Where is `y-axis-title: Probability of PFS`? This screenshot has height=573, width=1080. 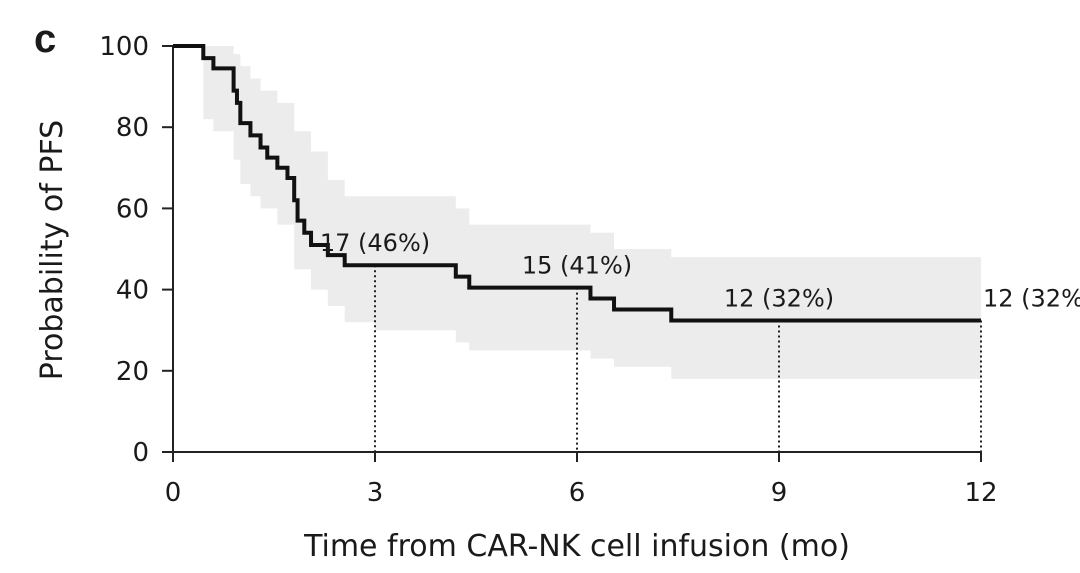
y-axis-title: Probability of PFS is located at coordinates (52, 250).